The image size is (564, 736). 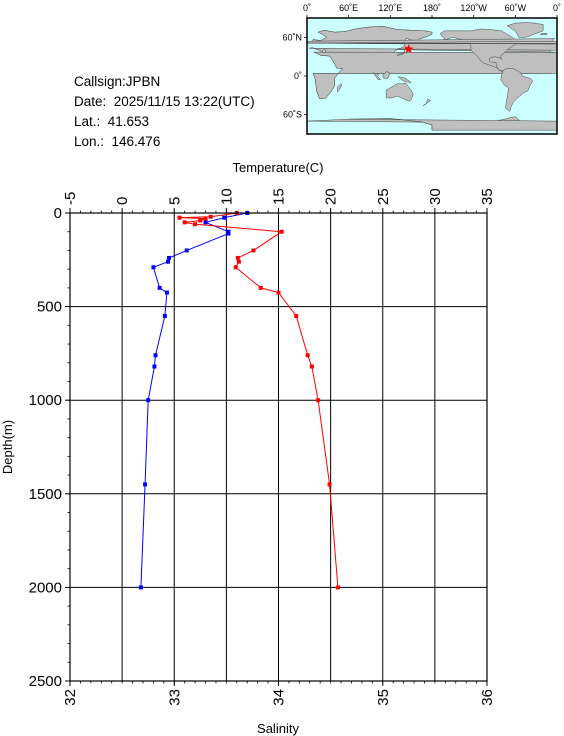 What do you see at coordinates (278, 728) in the screenshot?
I see `salinity-axis-label: Salinity` at bounding box center [278, 728].